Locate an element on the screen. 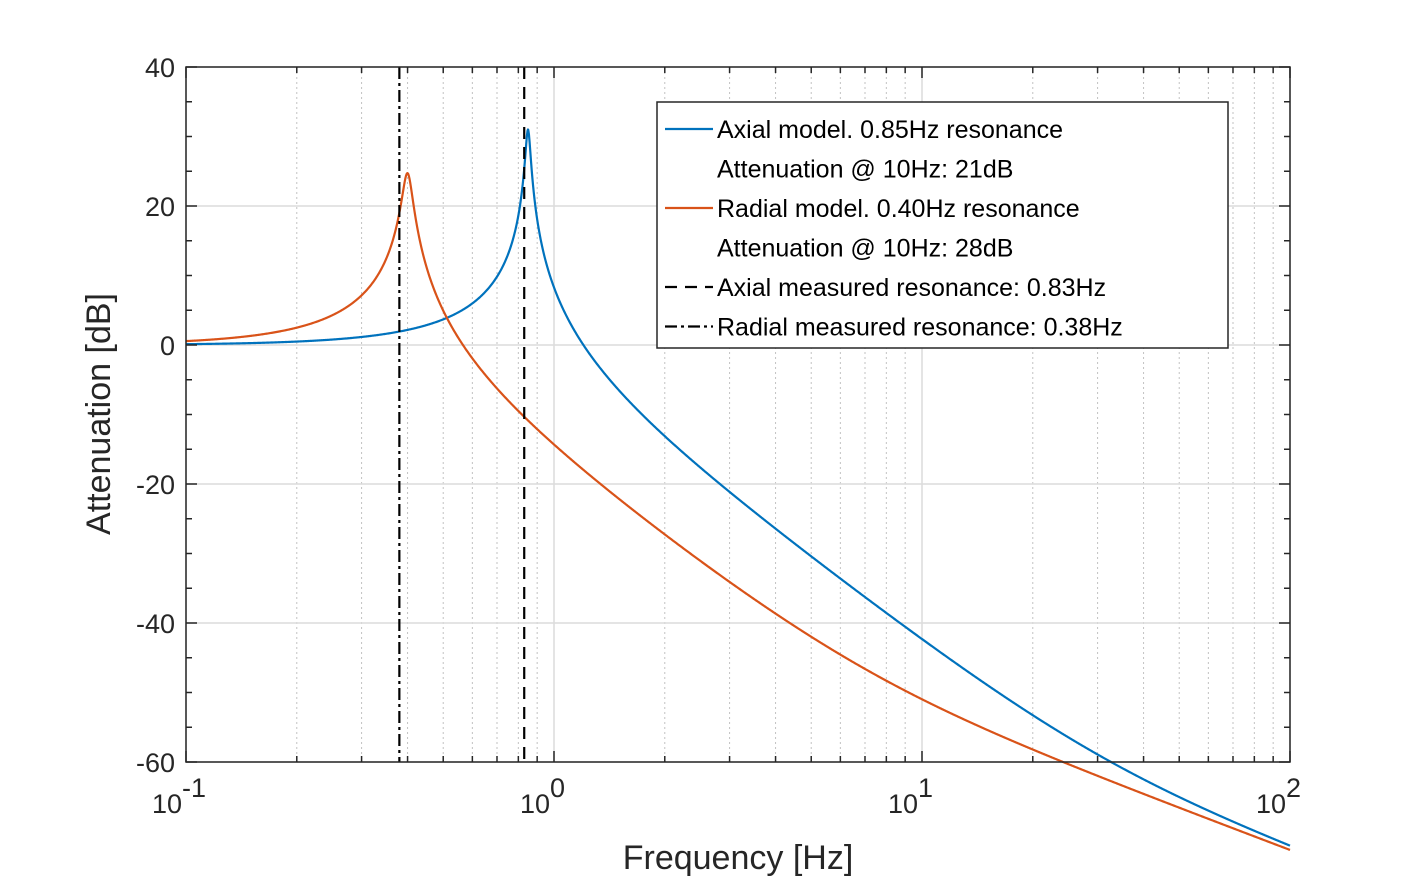  y-tick-label: -20 is located at coordinates (155, 485).